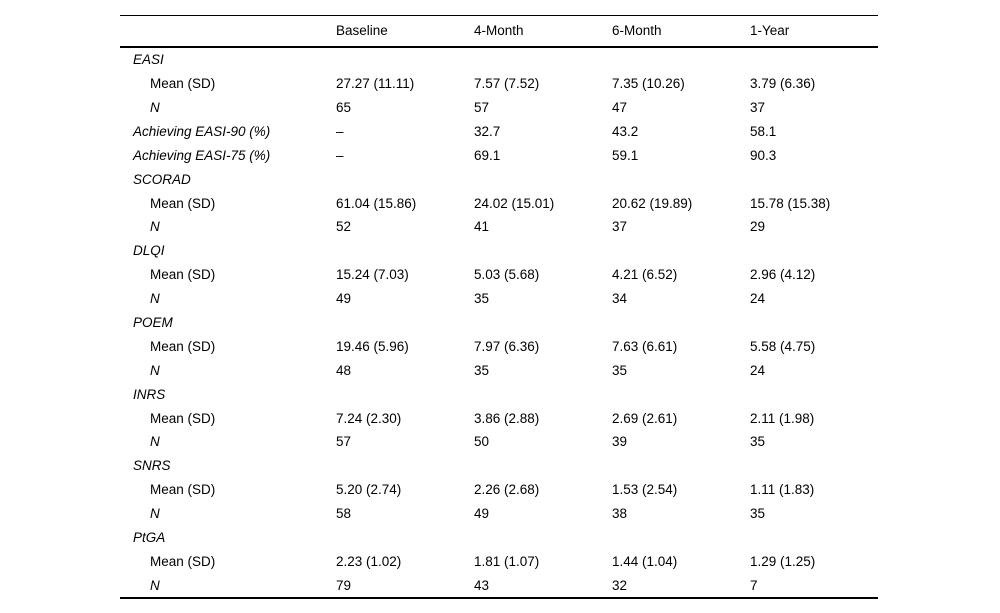 This screenshot has height=613, width=1000. I want to click on cell-value: 3.86 (2.88), so click(507, 418).